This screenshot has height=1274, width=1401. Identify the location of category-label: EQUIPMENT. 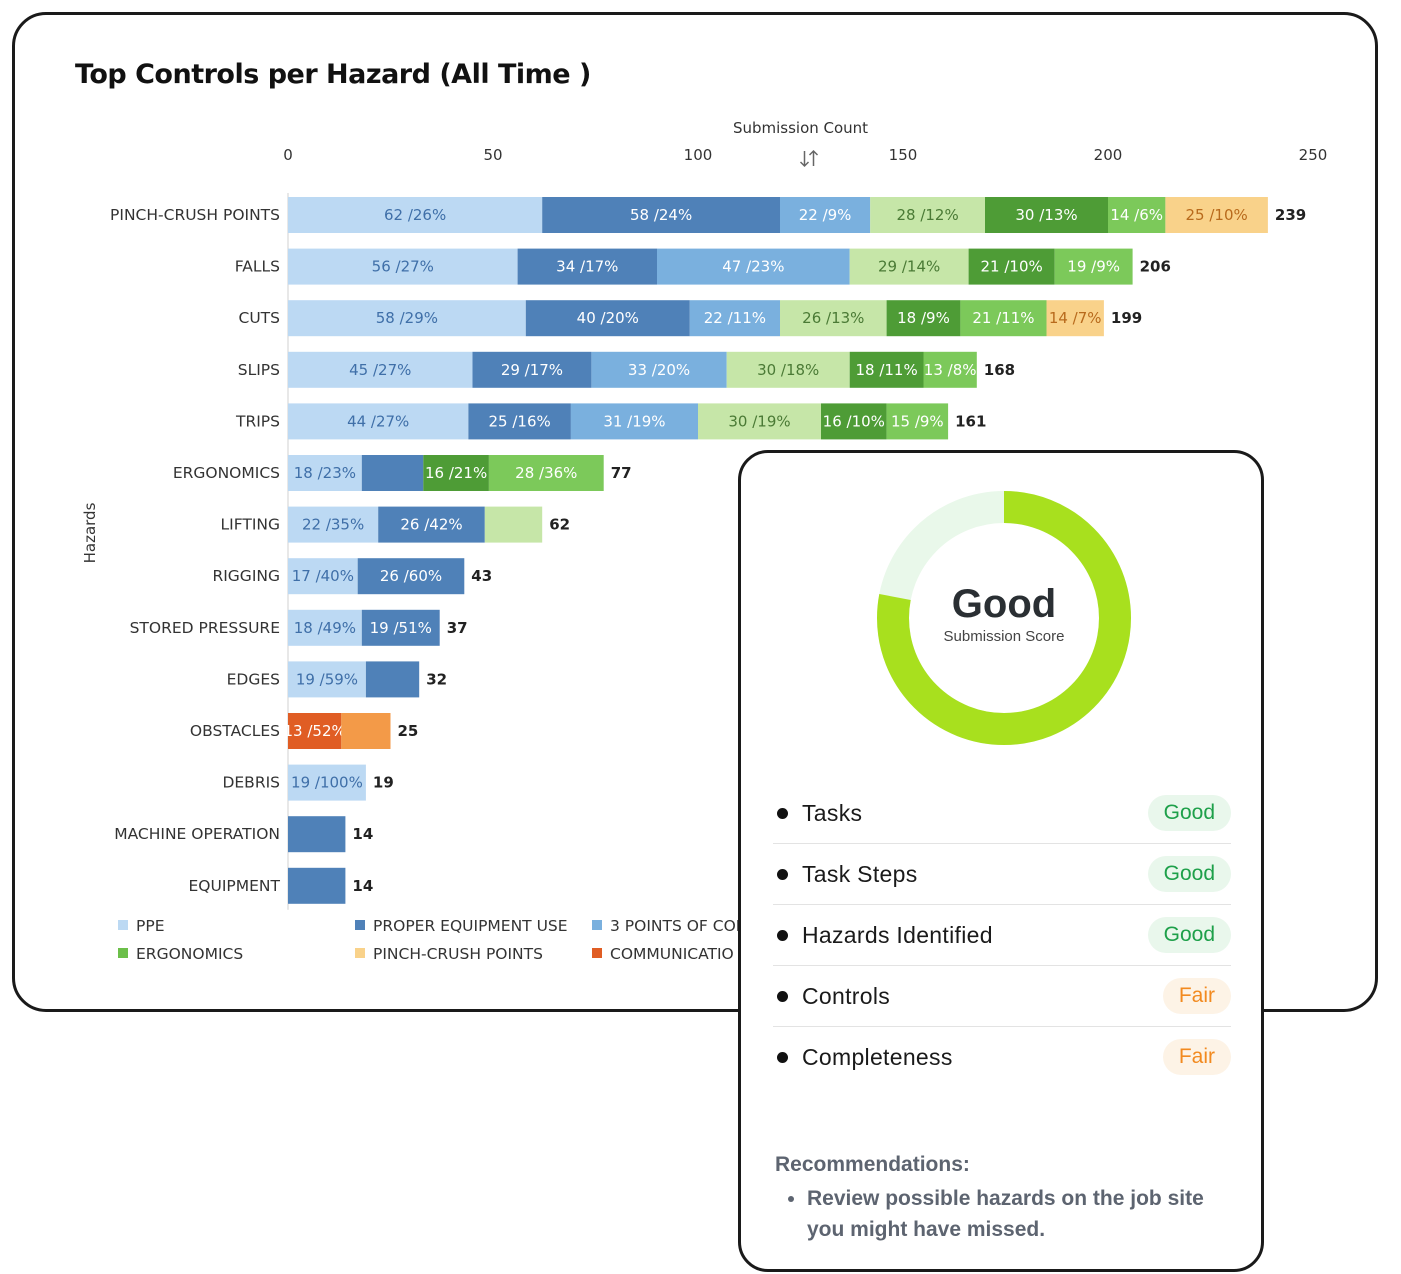
(235, 886).